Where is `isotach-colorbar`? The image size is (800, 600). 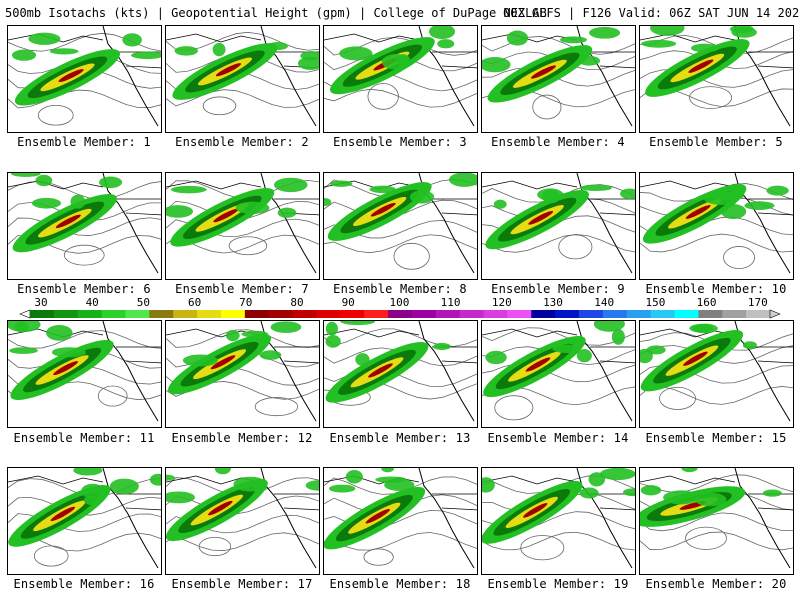
isotach-colorbar is located at coordinates (400, 314).